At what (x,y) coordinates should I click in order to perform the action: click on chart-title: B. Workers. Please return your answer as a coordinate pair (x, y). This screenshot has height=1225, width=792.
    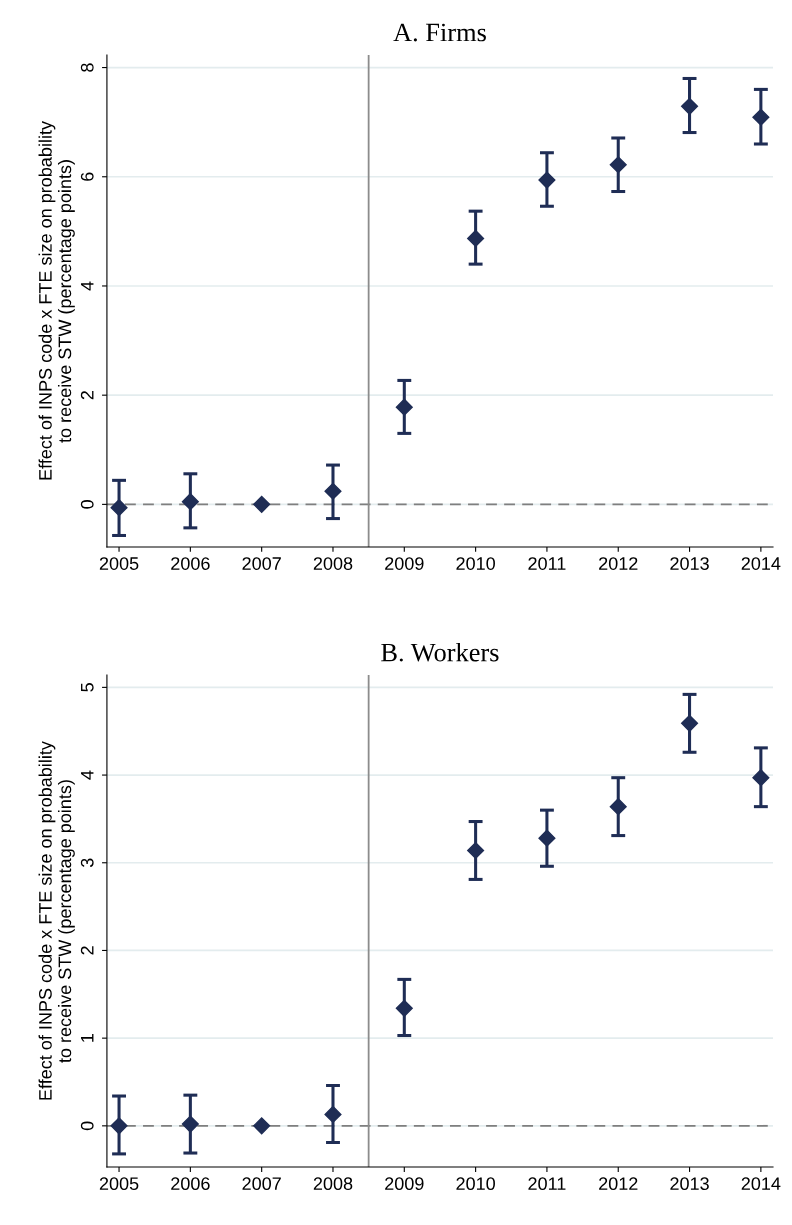
    Looking at the image, I should click on (440, 652).